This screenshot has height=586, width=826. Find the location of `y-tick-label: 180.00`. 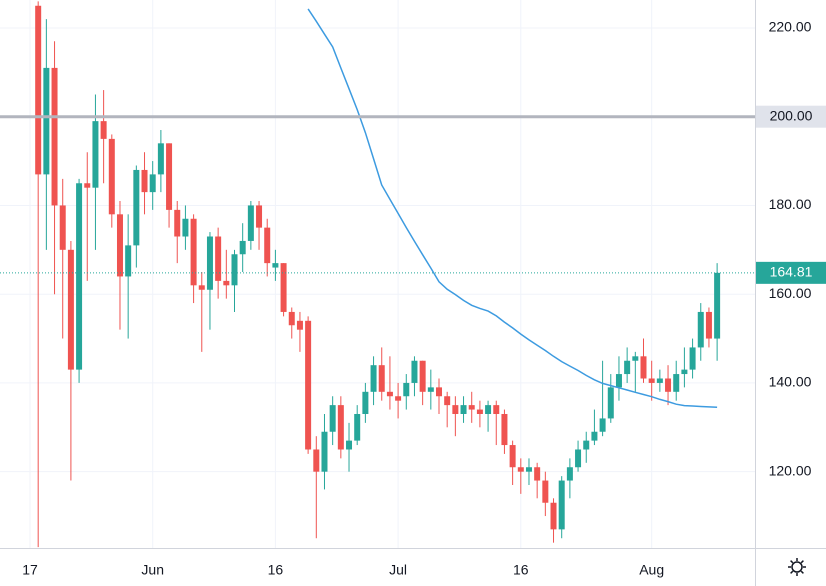

y-tick-label: 180.00 is located at coordinates (790, 204).